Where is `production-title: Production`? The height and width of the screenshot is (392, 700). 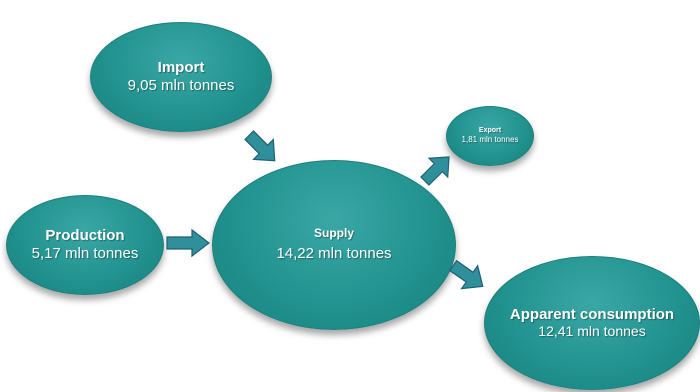
production-title: Production is located at coordinates (85, 236).